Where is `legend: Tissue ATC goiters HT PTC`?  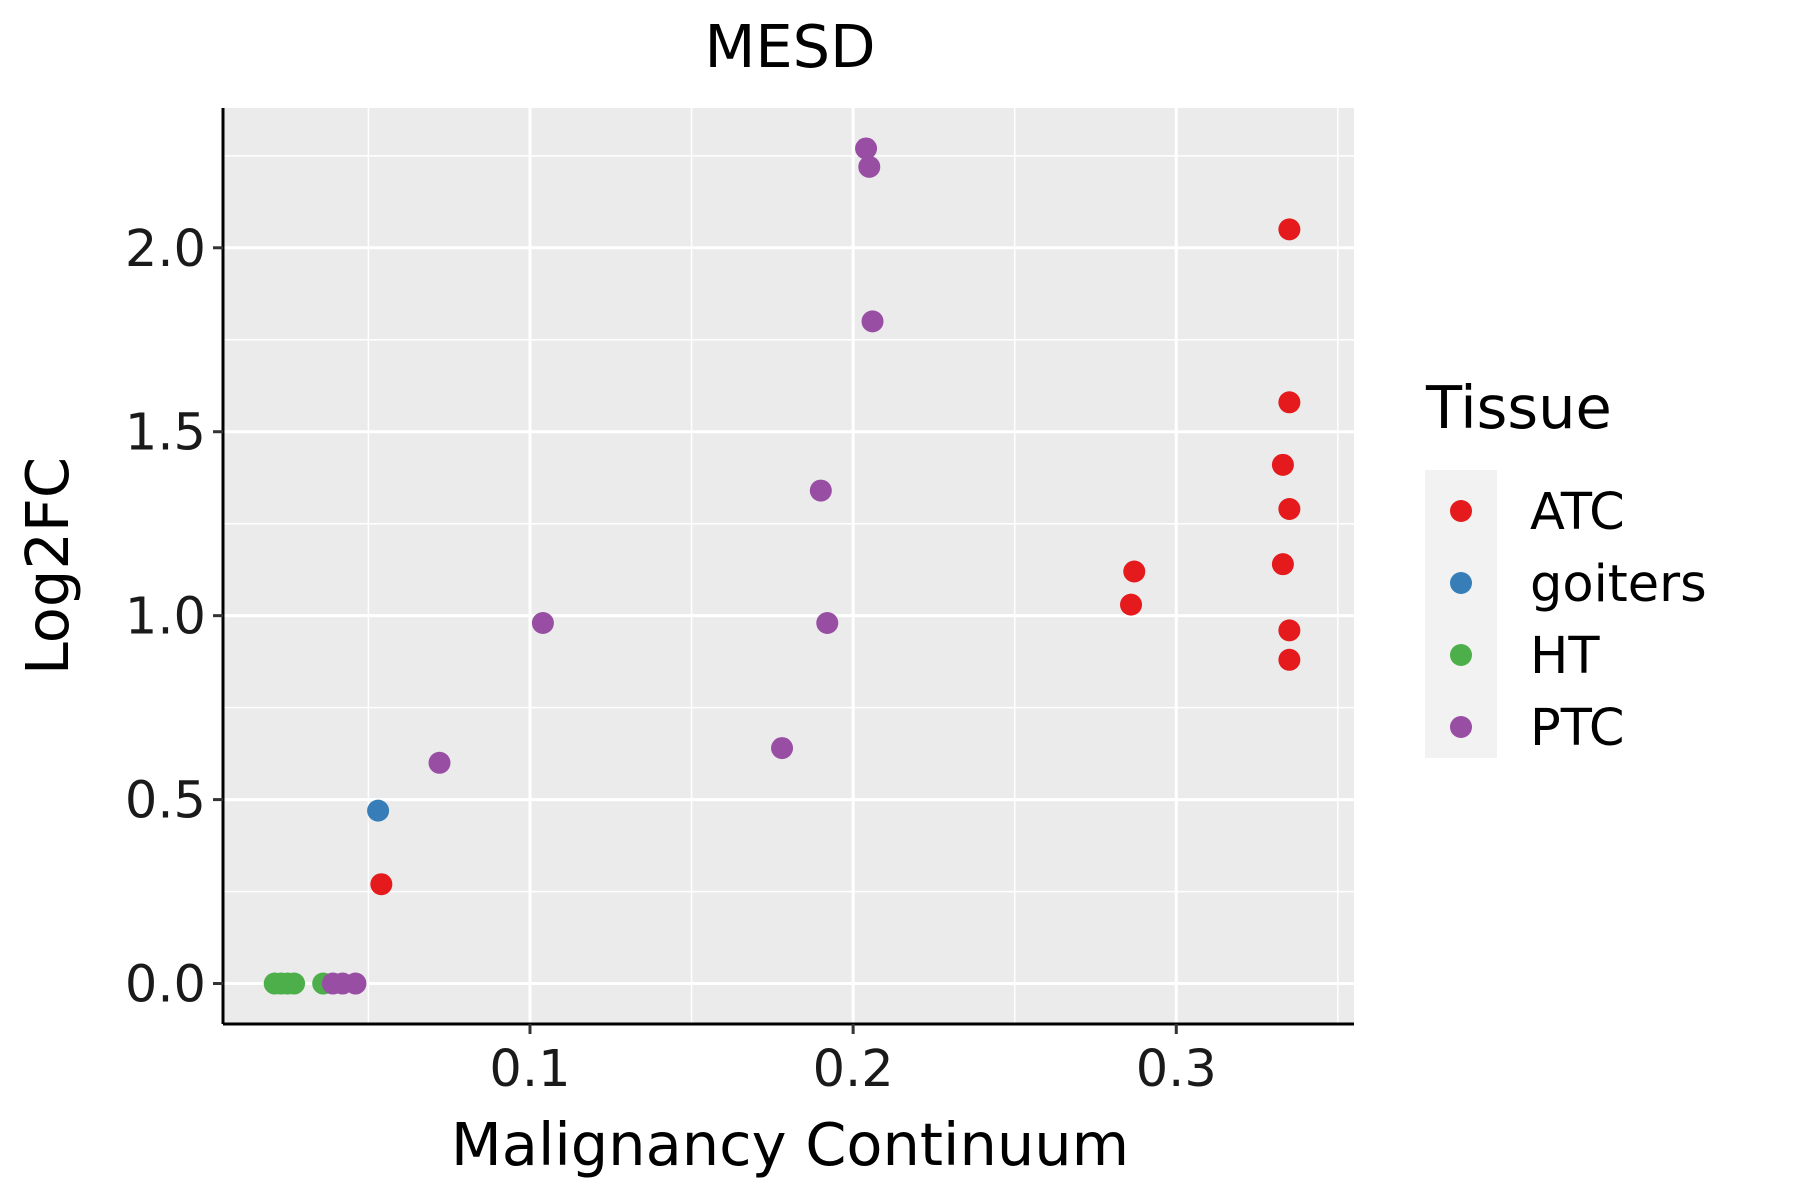 legend: Tissue ATC goiters HT PTC is located at coordinates (1566, 565).